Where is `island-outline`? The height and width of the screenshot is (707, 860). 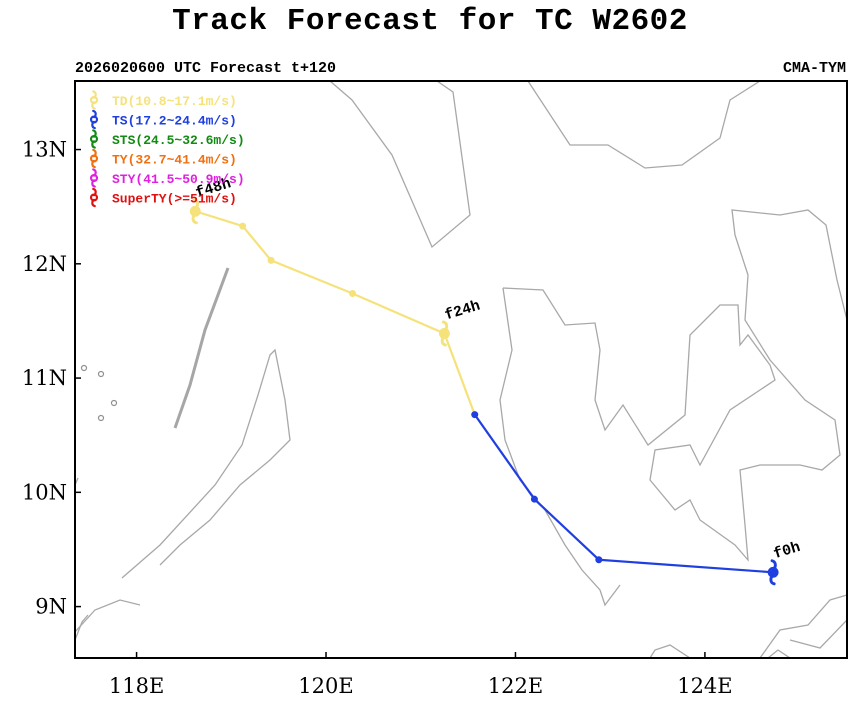
island-outline is located at coordinates (201, 348).